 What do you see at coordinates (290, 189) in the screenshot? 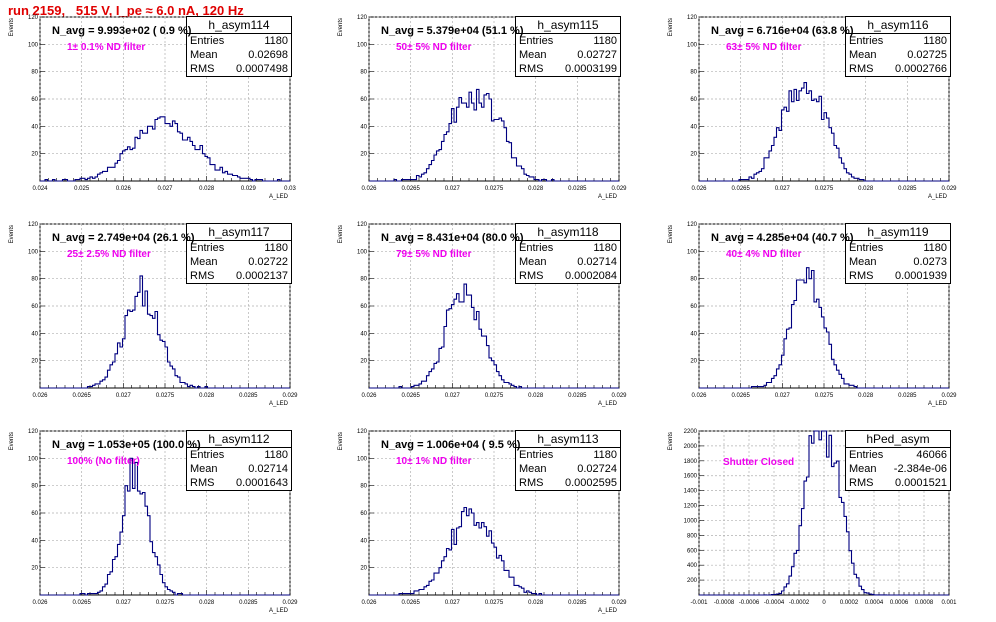
I see `x-tick-label: 0.03` at bounding box center [290, 189].